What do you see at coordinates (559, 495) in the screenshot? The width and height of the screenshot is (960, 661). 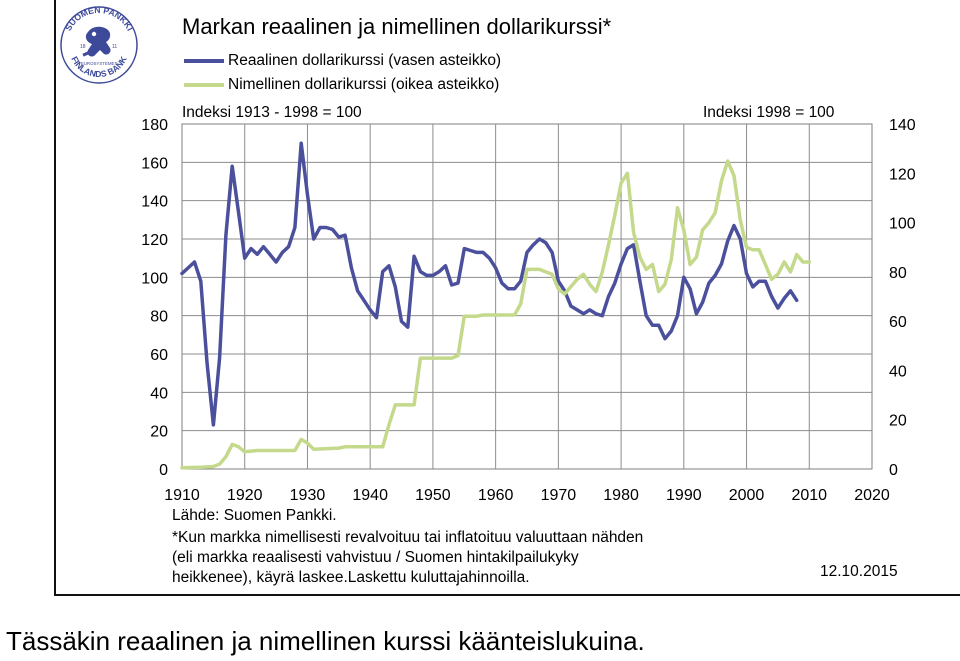 I see `x-tick-label: 1970` at bounding box center [559, 495].